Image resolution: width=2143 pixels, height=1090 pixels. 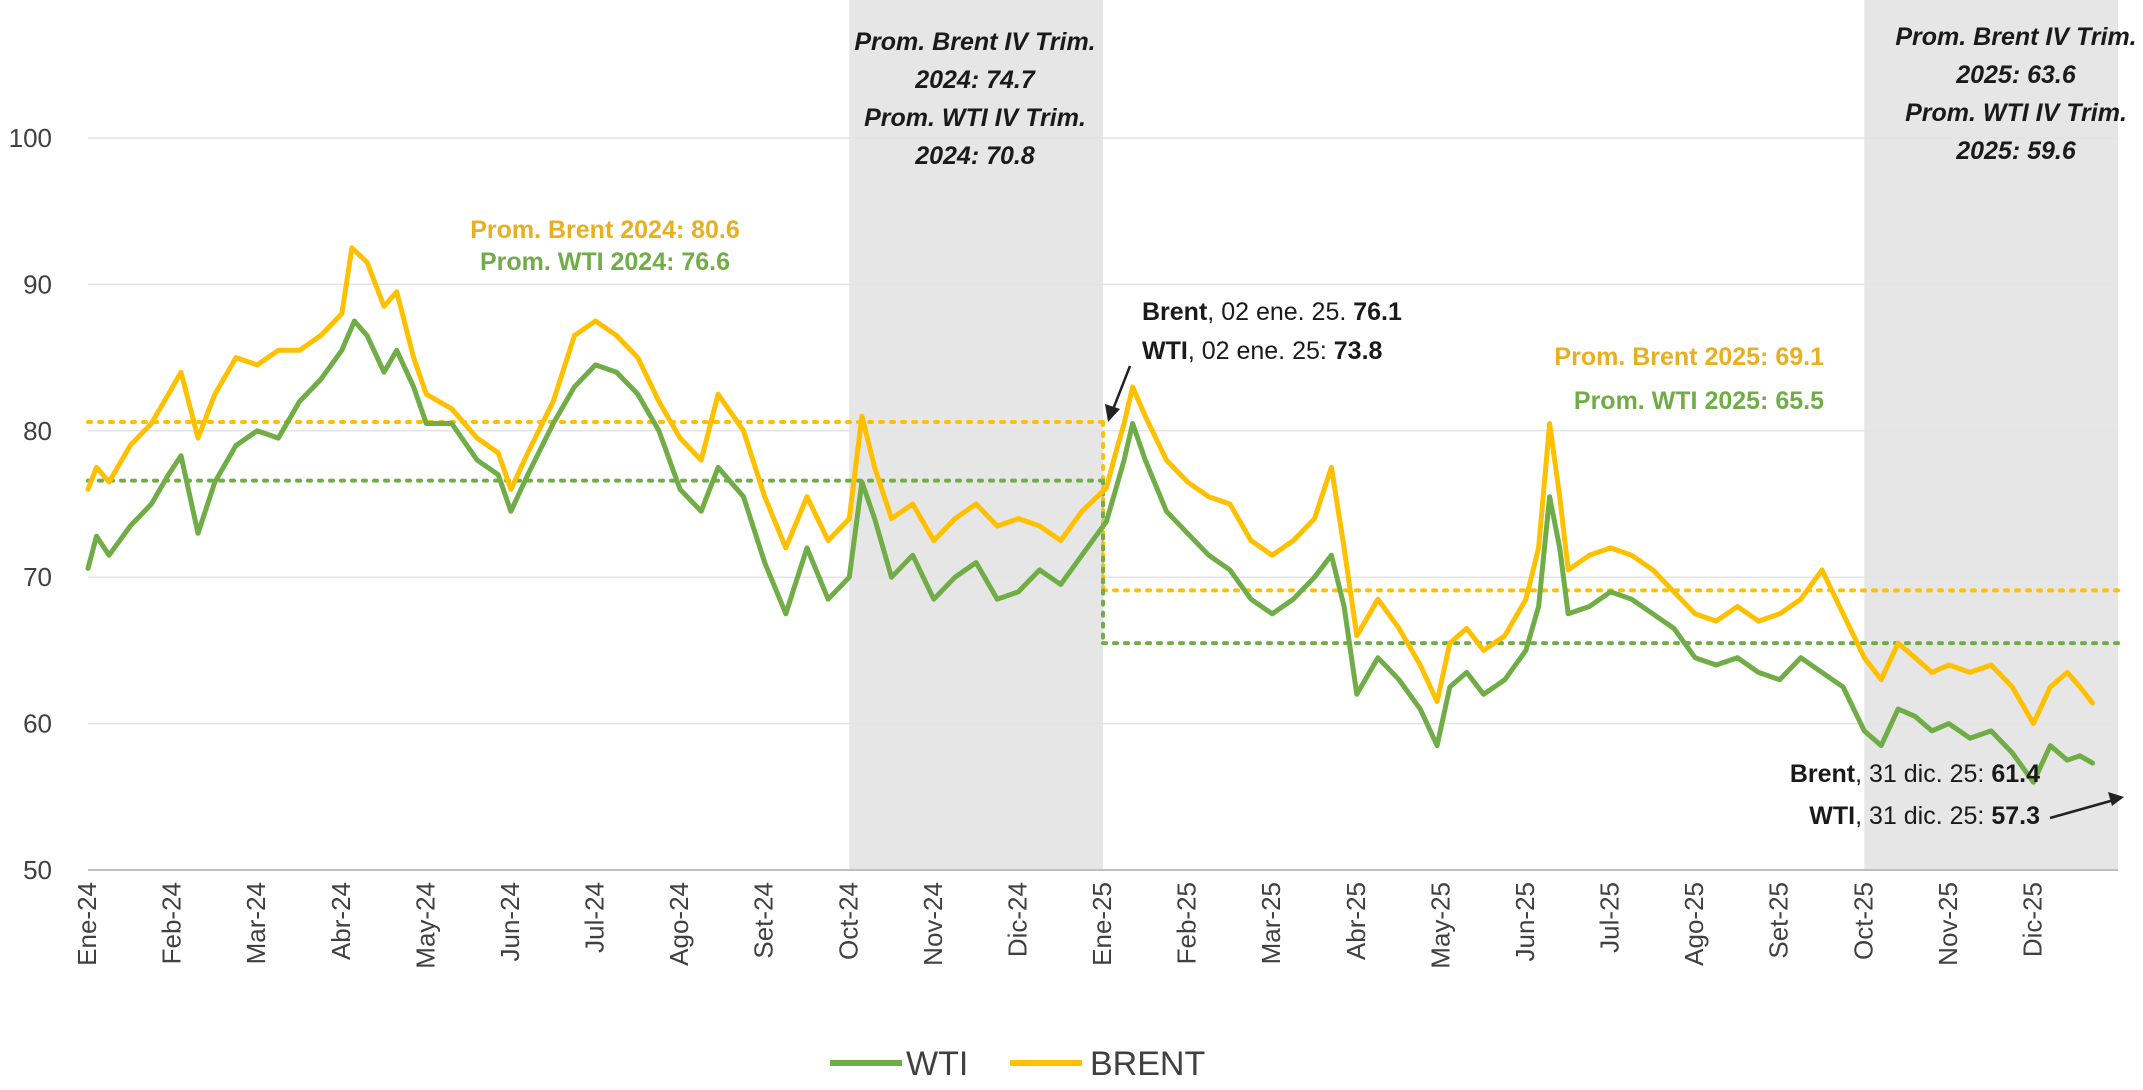 What do you see at coordinates (975, 118) in the screenshot?
I see `q4-2024-line-3: Prom. WTI IV Trim.` at bounding box center [975, 118].